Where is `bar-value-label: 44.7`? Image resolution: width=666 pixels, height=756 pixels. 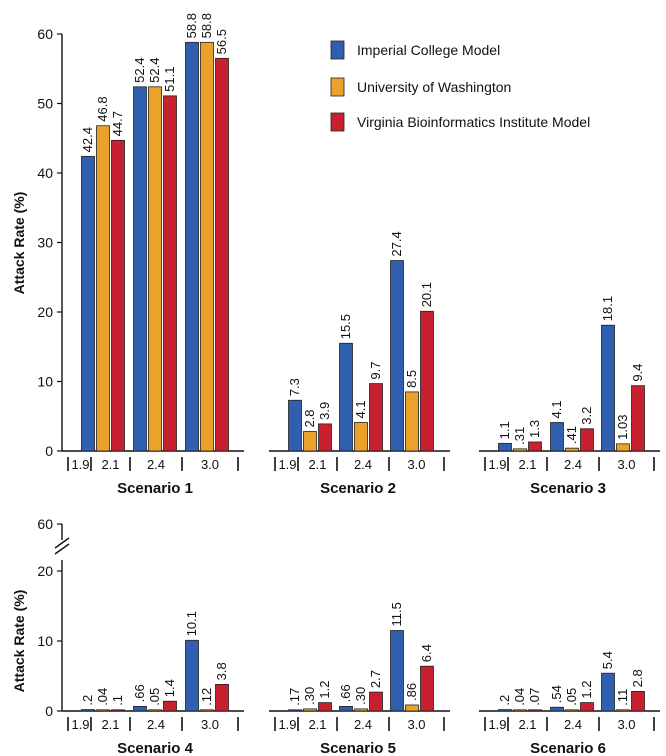
bar-value-label: 44.7 is located at coordinates (117, 123).